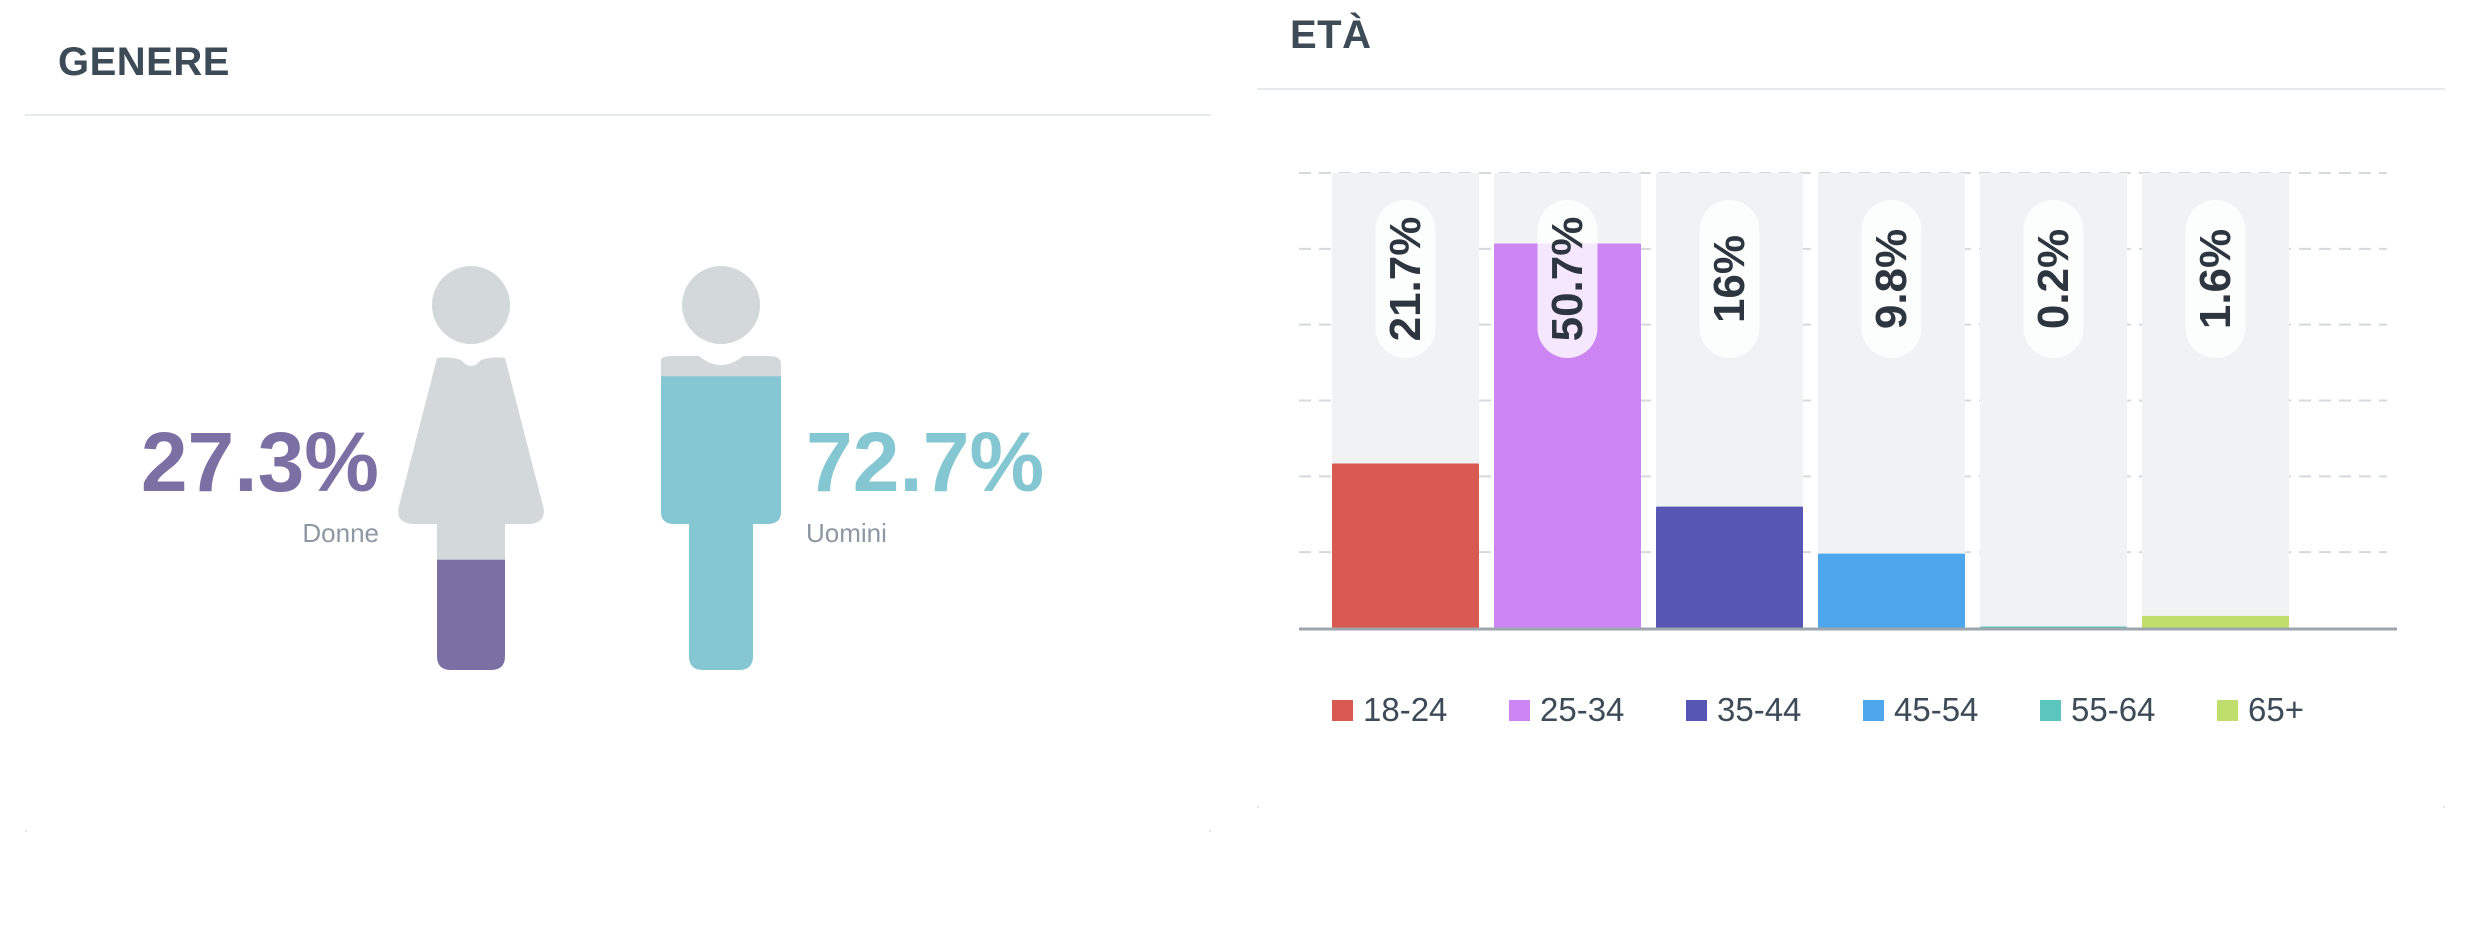 This screenshot has width=2486, height=926. I want to click on legend-item: 35-44, so click(1743, 710).